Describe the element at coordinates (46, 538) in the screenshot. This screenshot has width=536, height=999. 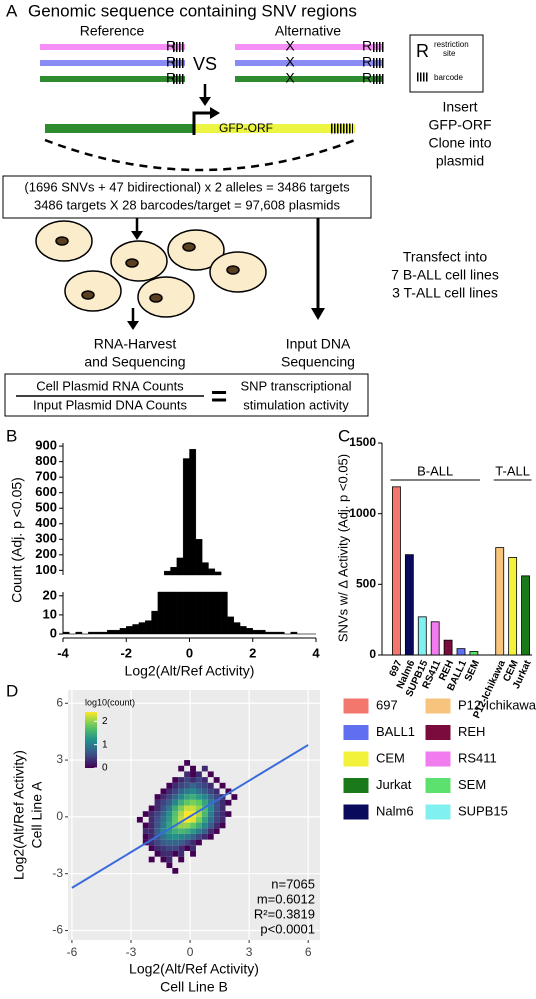
I see `y-tick-label: 300` at that location.